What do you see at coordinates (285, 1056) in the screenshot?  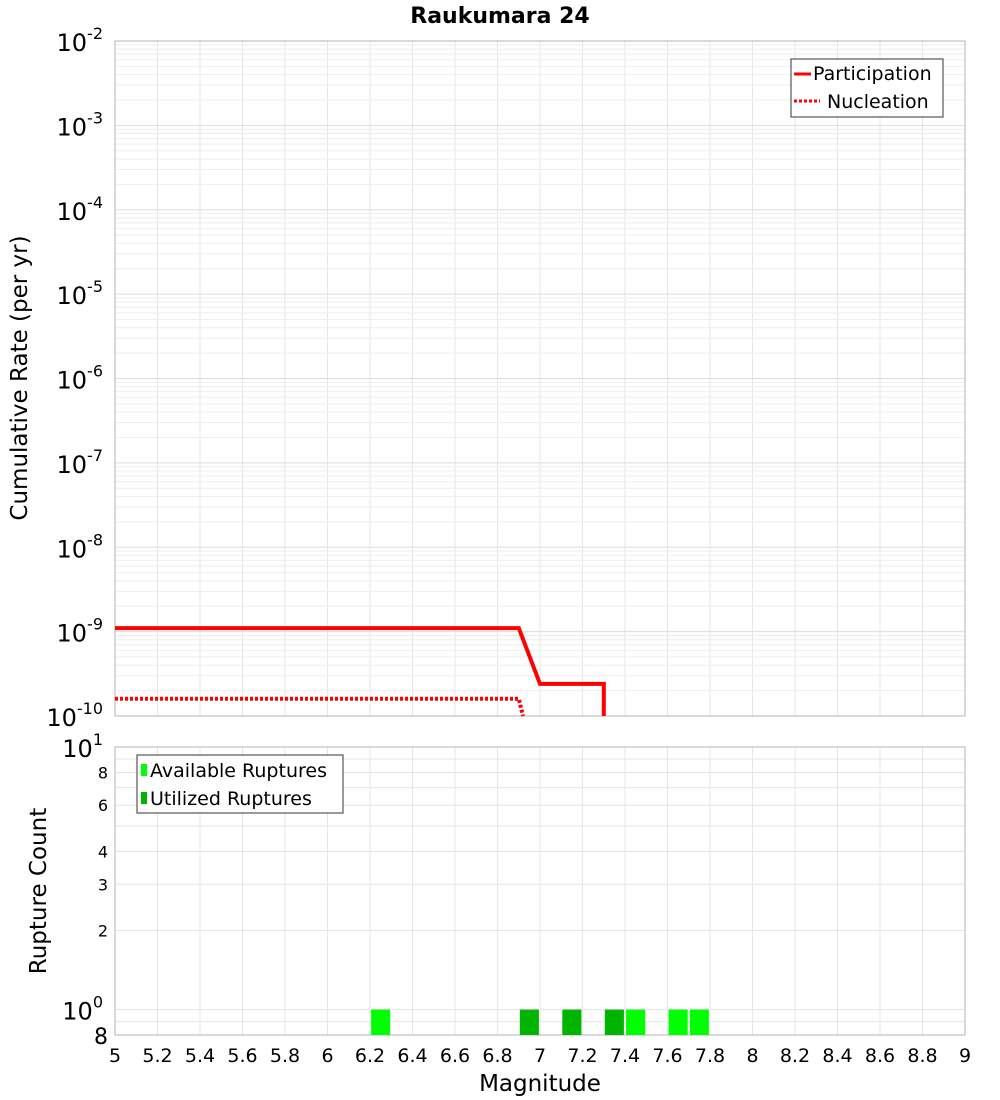 I see `x-tick-label: 5.8` at bounding box center [285, 1056].